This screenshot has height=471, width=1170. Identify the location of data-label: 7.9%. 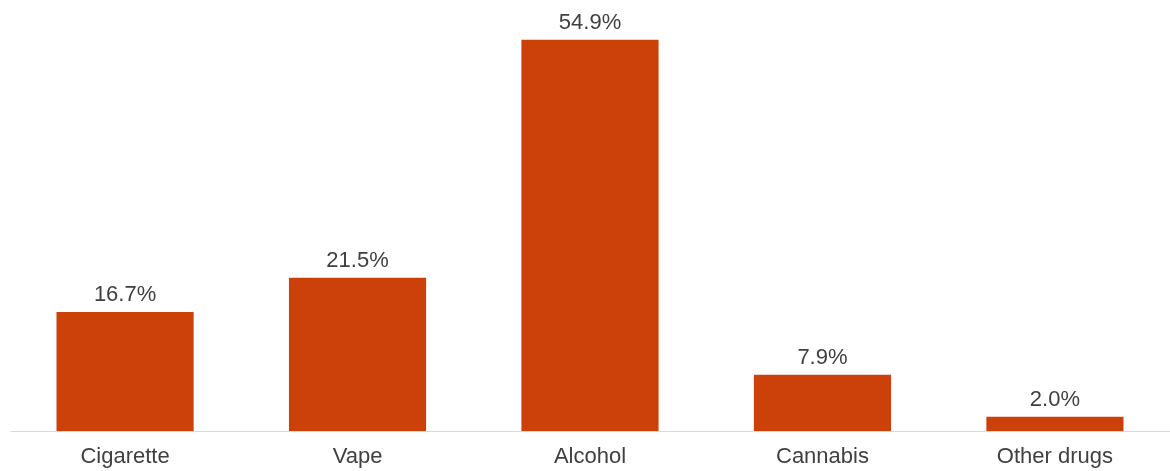
(822, 356).